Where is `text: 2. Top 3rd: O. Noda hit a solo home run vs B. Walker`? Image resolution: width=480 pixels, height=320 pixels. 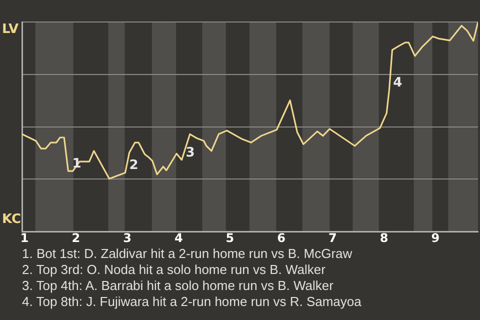 text: 2. Top 3rd: O. Noda hit a solo home run vs B. Walker is located at coordinates (174, 270).